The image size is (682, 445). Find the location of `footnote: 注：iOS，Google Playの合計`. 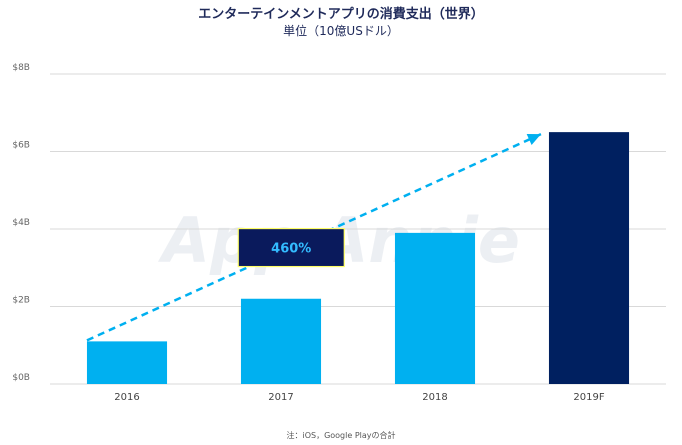

footnote: 注：iOS，Google Playの合計 is located at coordinates (340, 435).